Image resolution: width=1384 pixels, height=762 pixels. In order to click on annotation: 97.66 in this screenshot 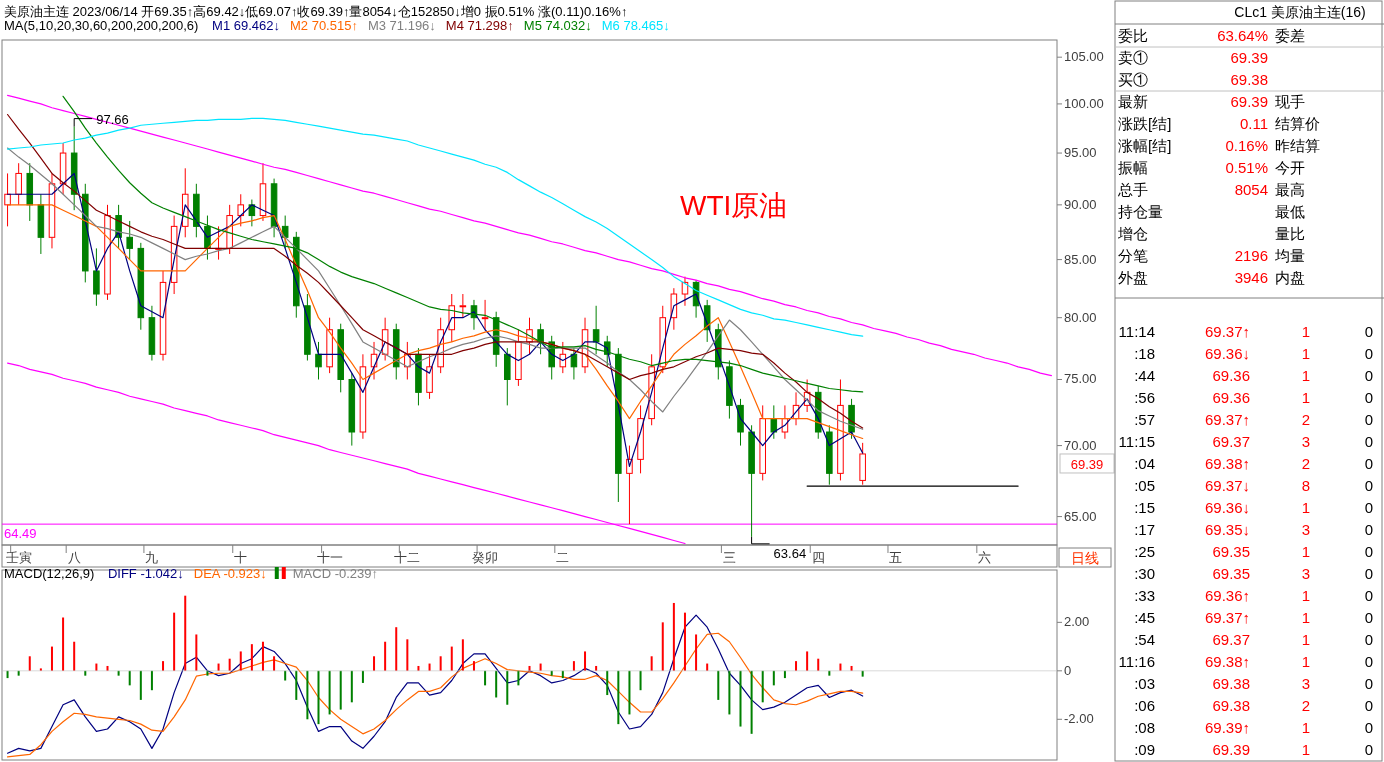, I will do `click(112, 119)`.